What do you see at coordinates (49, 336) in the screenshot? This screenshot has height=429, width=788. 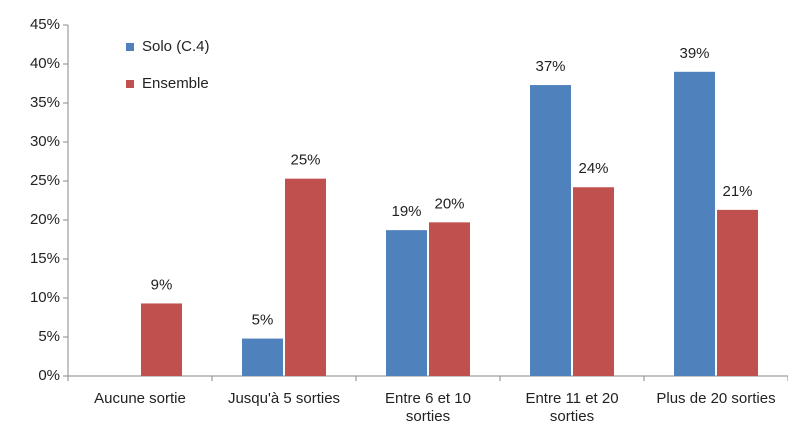 I see `y-tick-label: 5%` at bounding box center [49, 336].